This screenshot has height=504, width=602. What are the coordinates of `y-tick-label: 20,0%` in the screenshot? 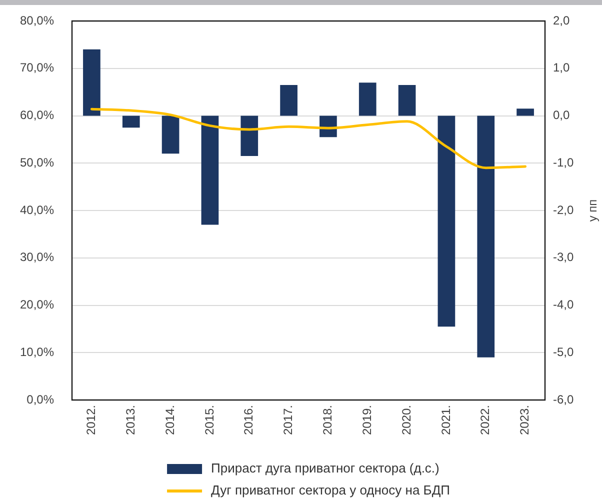 It's located at (37, 305).